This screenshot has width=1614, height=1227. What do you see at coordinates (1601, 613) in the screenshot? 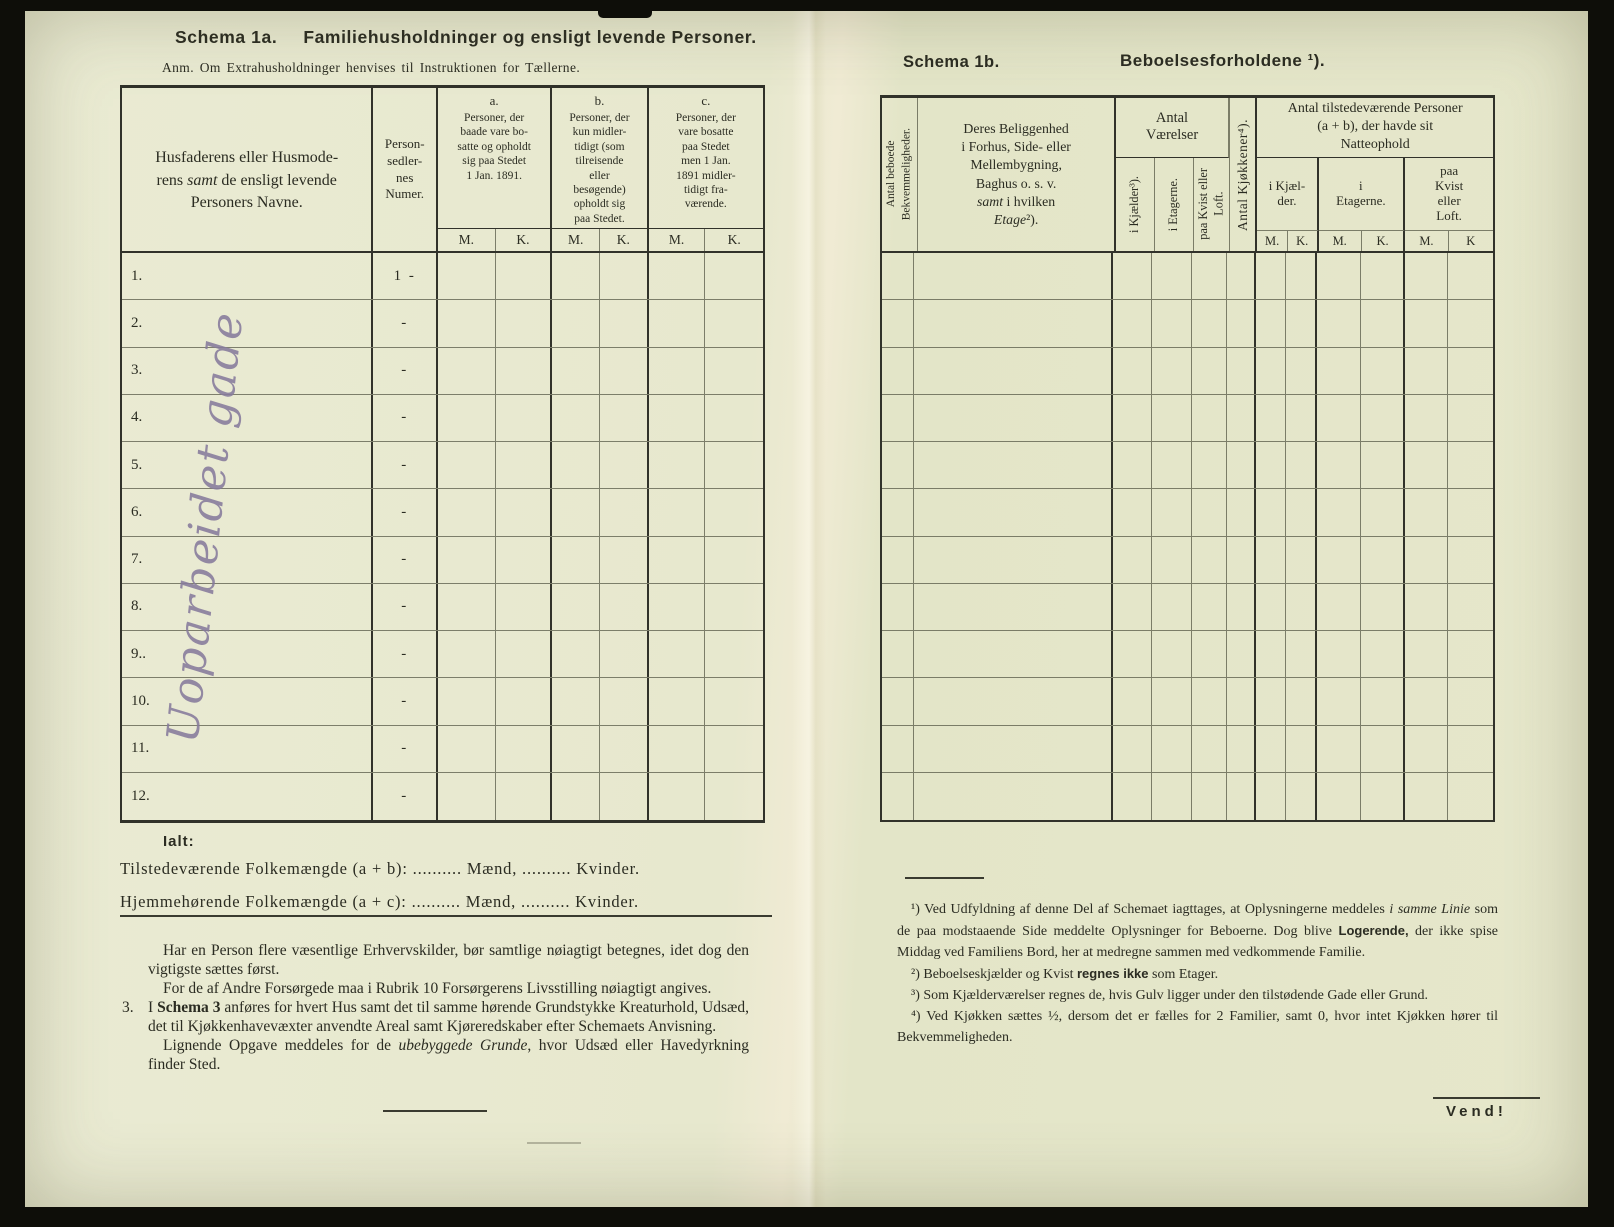
I see `scan-edge-right` at bounding box center [1601, 613].